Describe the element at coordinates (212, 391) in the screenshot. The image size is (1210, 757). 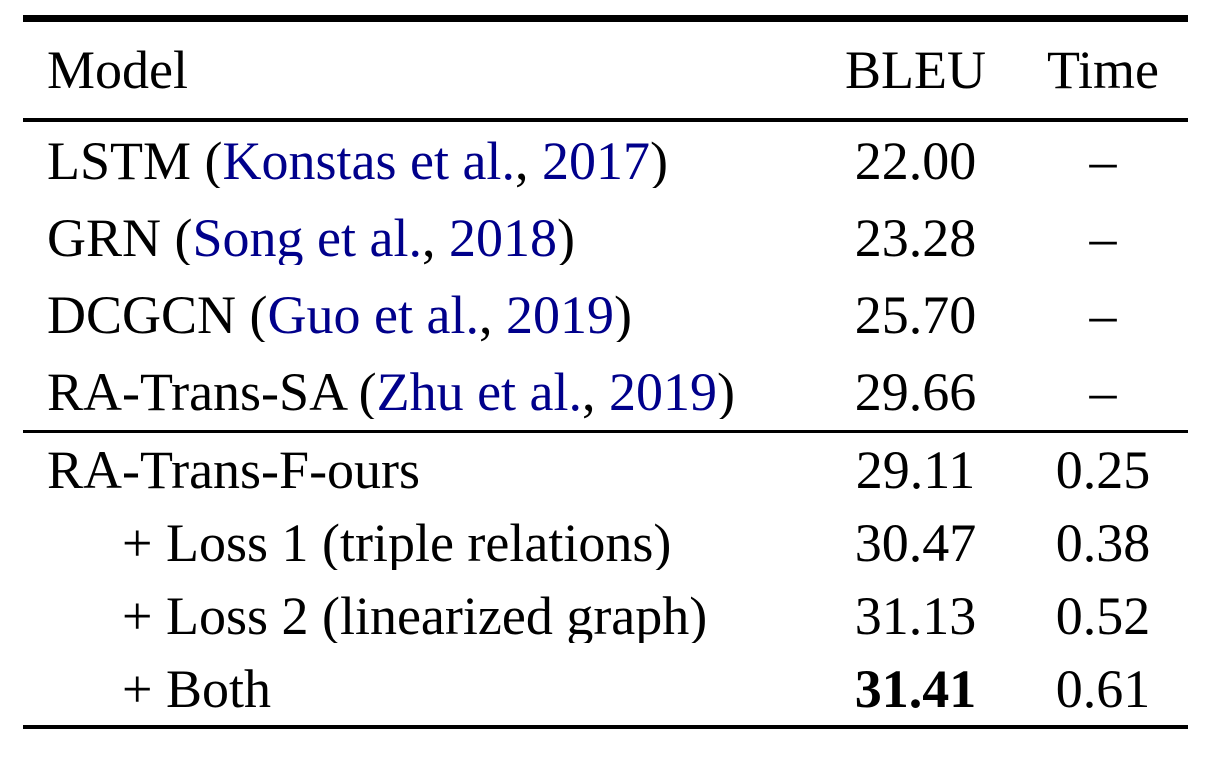
I see `model-name: RA-Trans-SA (` at that location.